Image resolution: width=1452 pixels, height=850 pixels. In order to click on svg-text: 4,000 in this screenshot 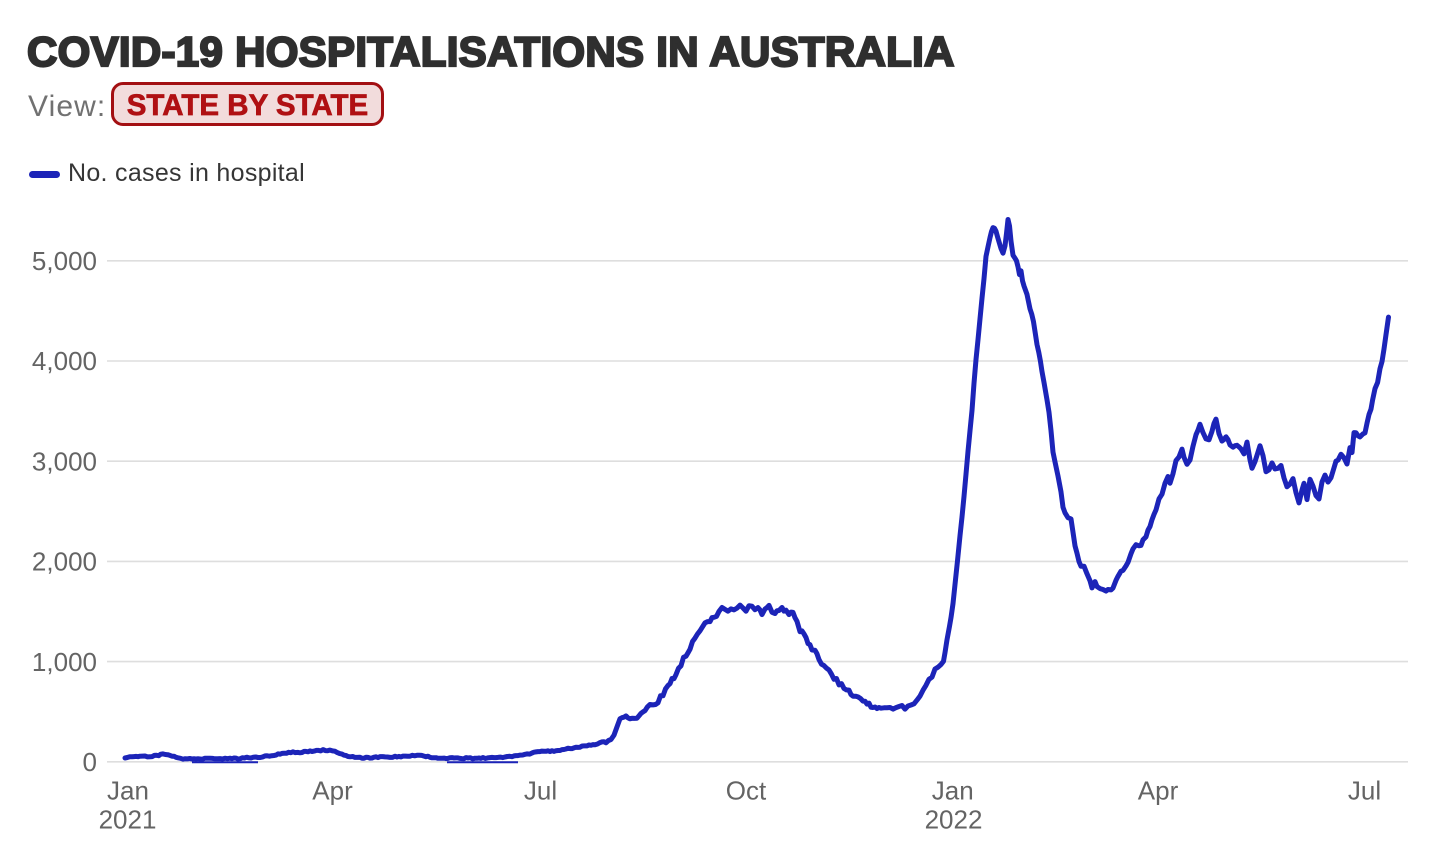, I will do `click(64, 361)`.